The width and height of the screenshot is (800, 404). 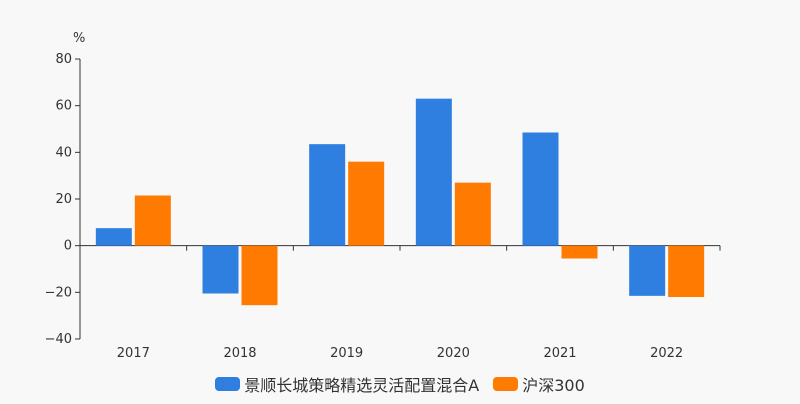 What do you see at coordinates (666, 353) in the screenshot?
I see `x-tick-label: 2022` at bounding box center [666, 353].